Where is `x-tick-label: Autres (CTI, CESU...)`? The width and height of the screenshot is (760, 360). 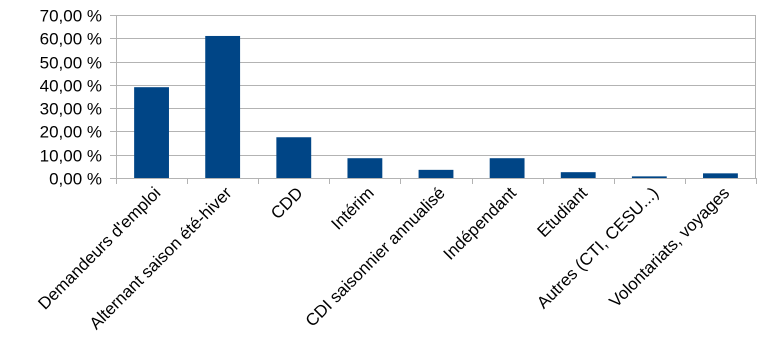 x-tick-label: Autres (CTI, CESU...) is located at coordinates (597, 247).